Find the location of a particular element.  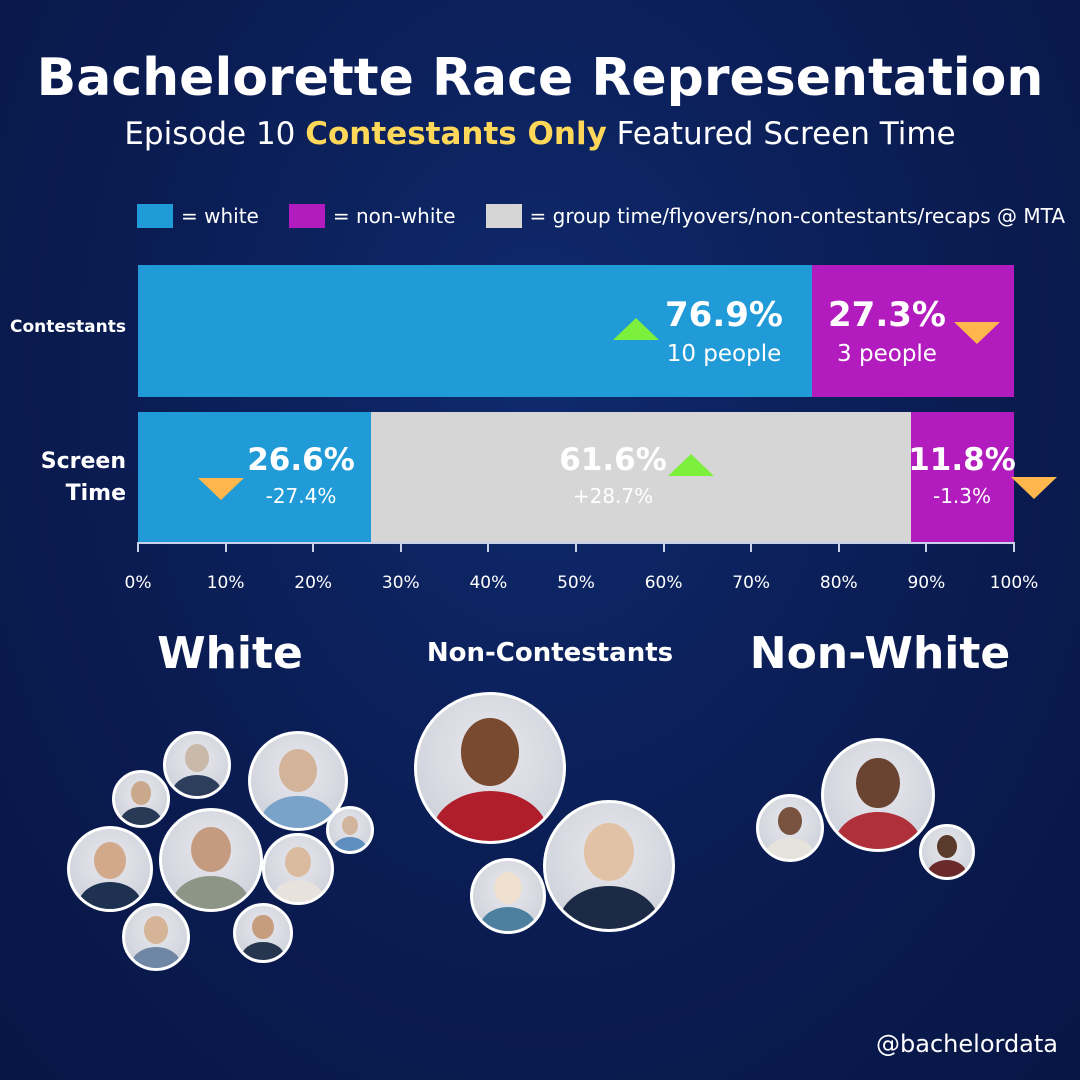

x-tick-label-3: 30% is located at coordinates (400, 583).